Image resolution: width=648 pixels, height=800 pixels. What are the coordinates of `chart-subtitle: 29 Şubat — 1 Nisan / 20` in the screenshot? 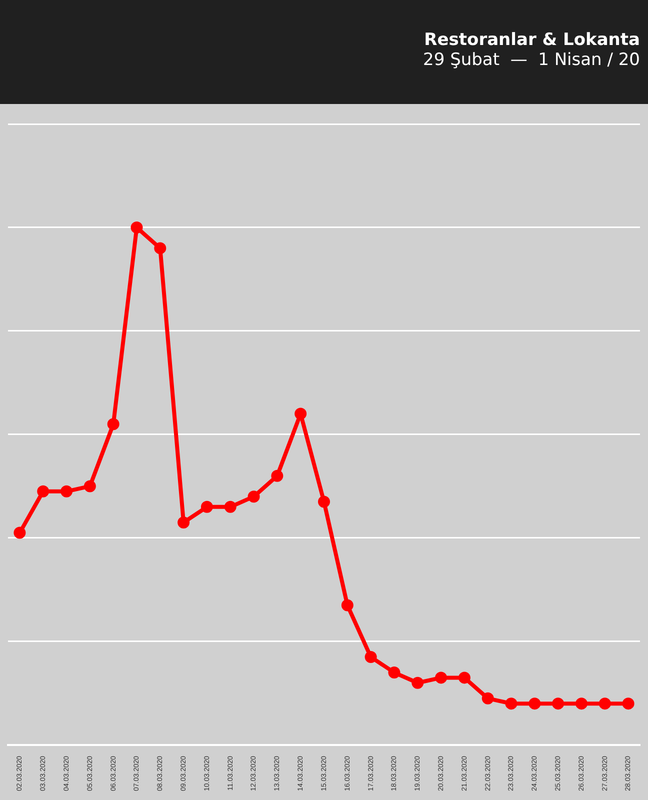 It's located at (531, 60).